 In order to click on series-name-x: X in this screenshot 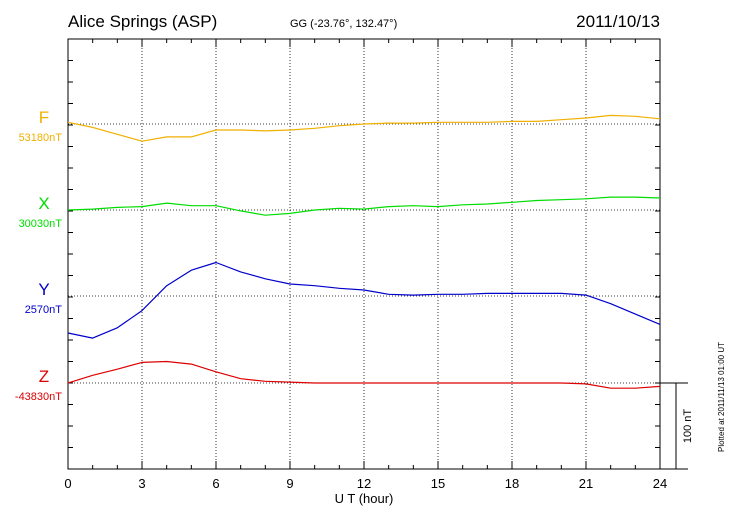, I will do `click(43, 203)`.